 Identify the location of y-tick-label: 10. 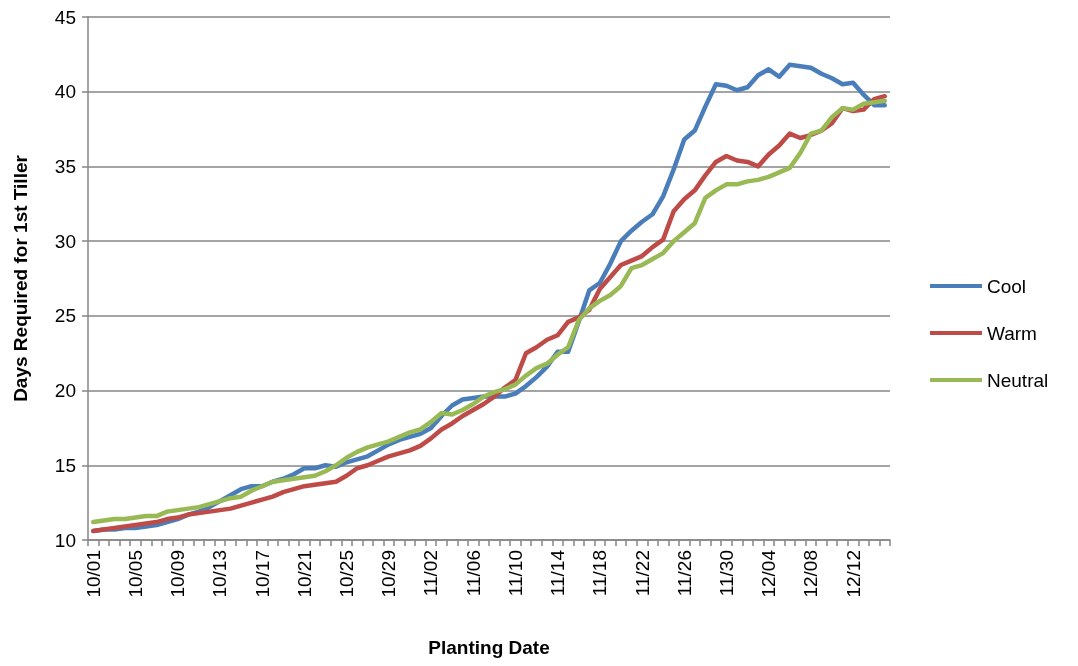
(65, 540).